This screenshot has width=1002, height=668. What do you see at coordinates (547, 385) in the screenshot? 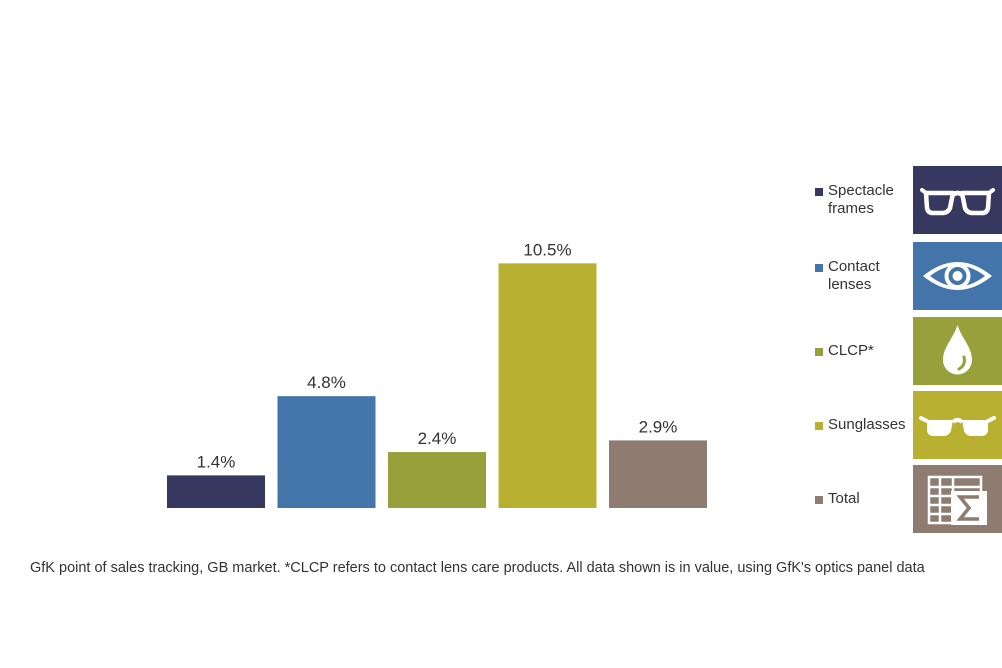
I see `bar-sunglasses` at bounding box center [547, 385].